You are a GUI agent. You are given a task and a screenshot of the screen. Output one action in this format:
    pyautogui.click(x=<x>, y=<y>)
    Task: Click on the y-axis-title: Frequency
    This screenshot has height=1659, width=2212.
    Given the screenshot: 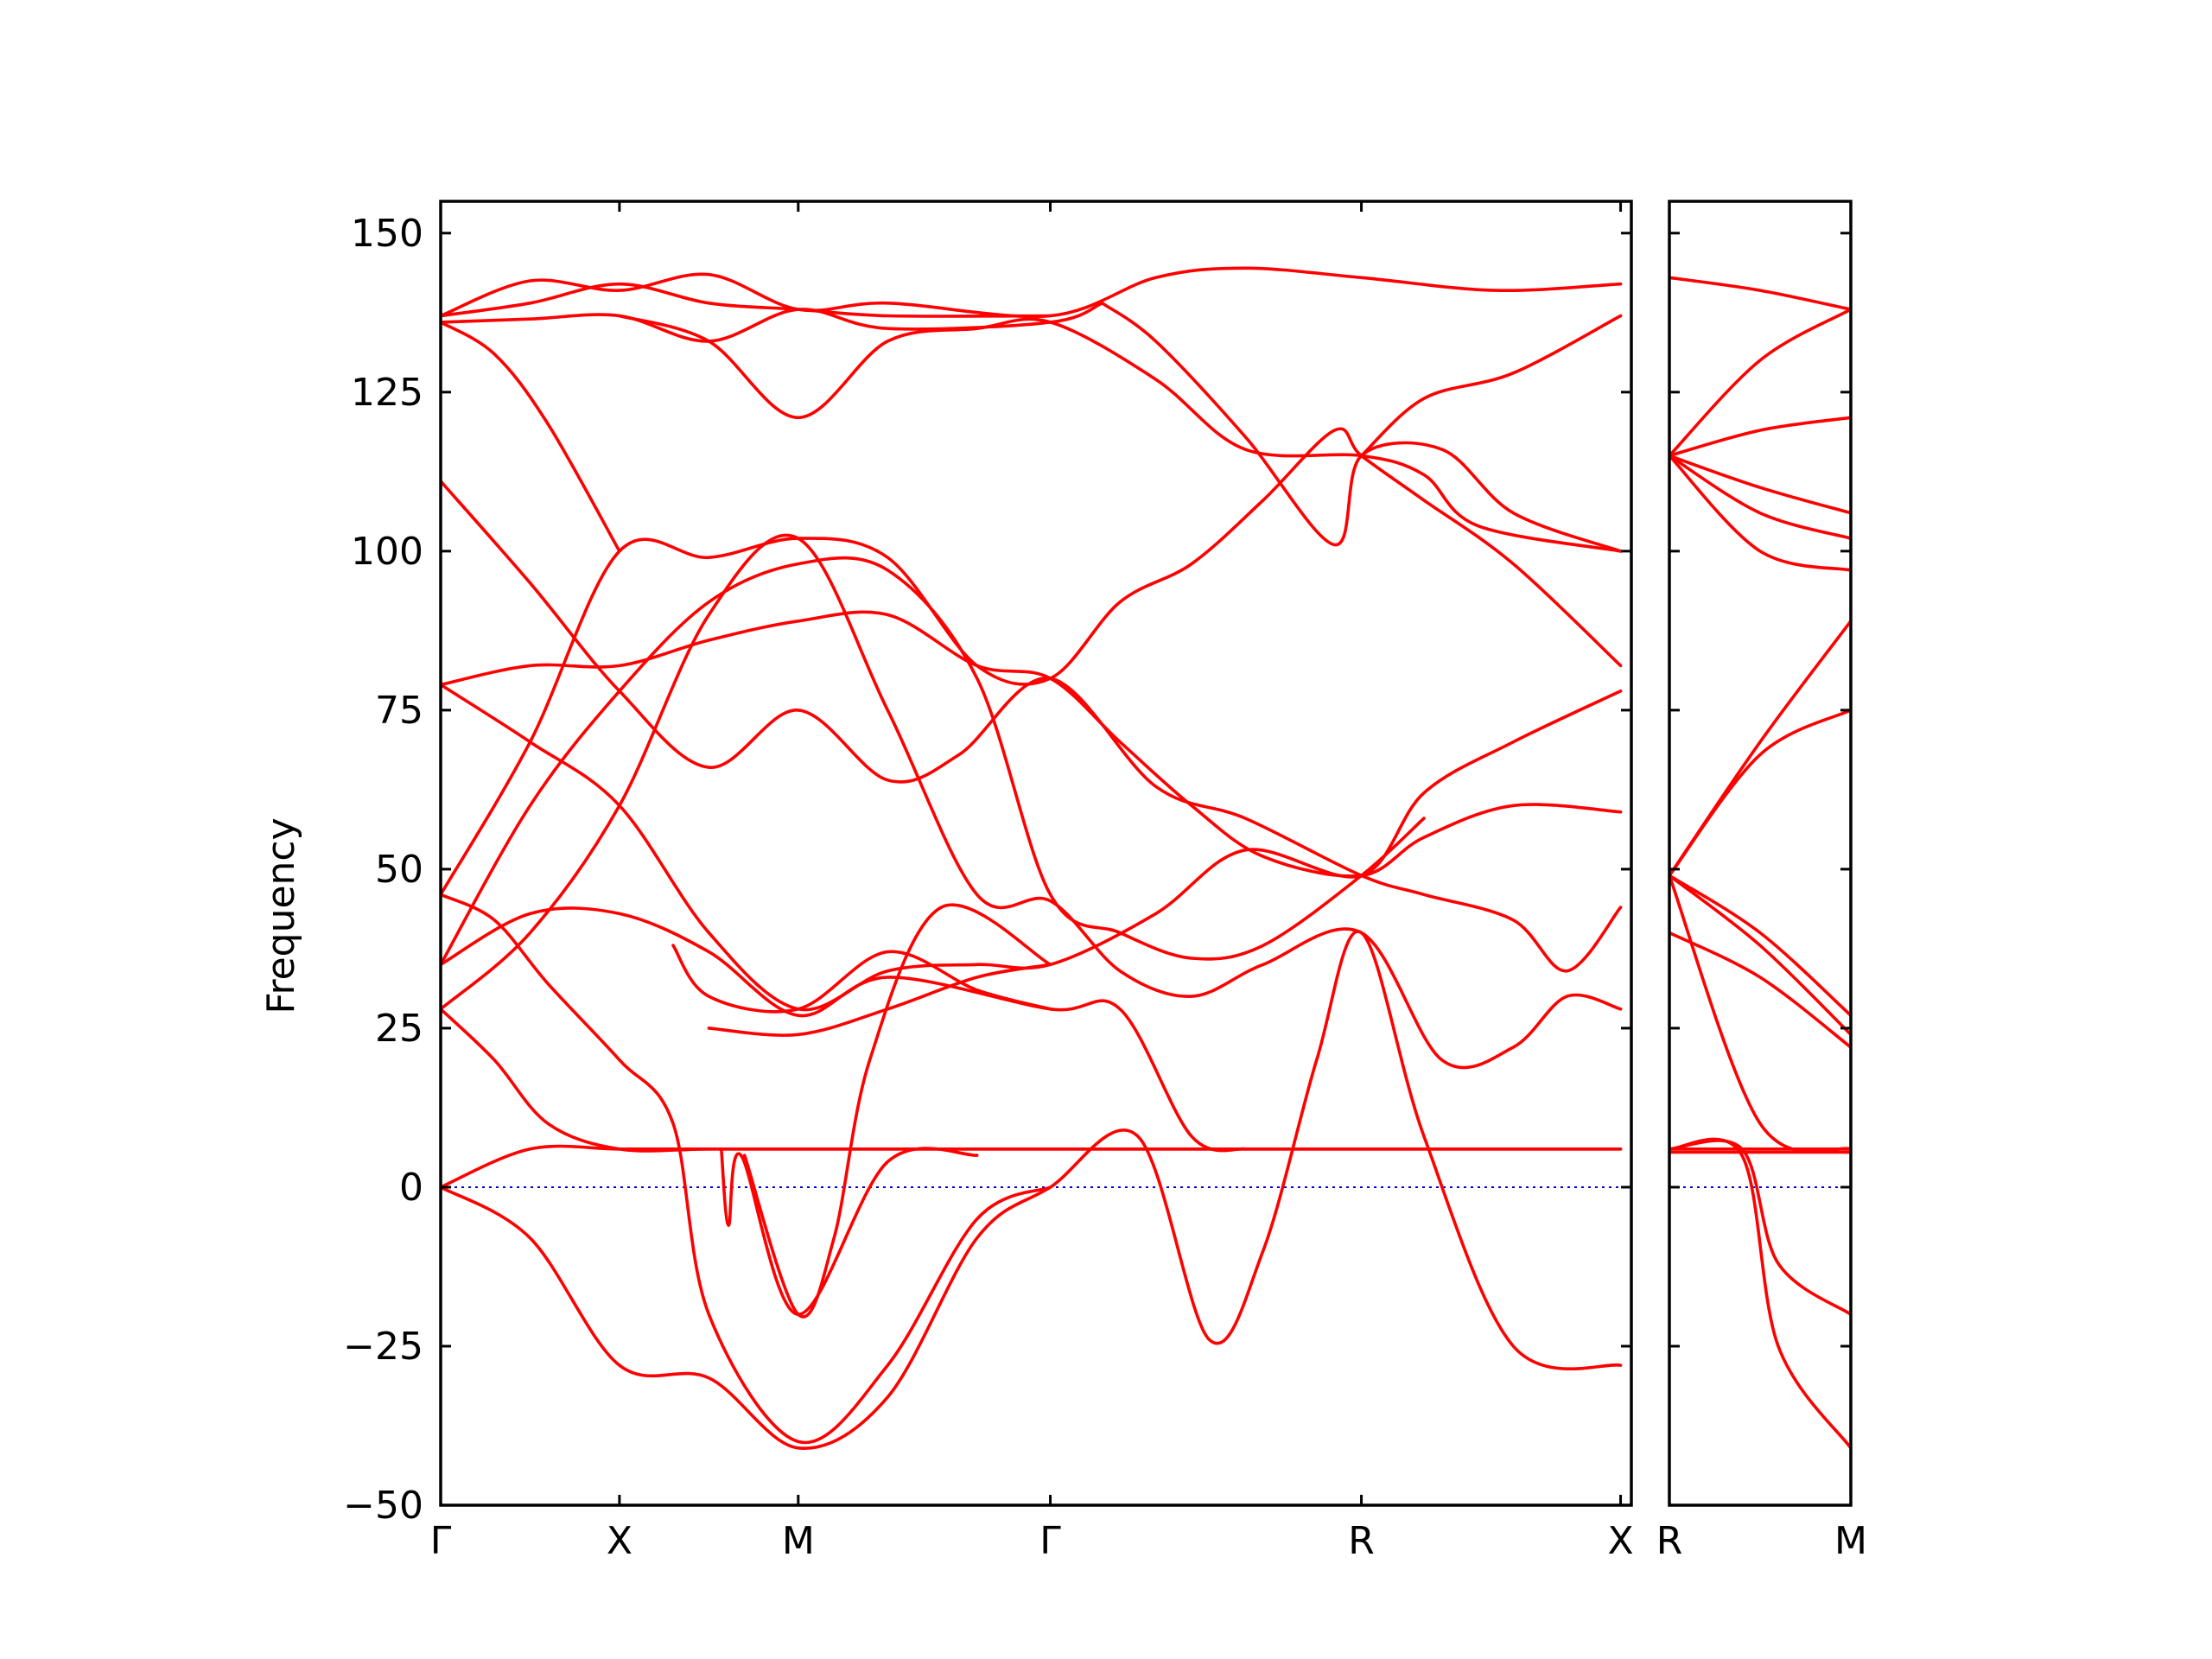 What is the action you would take?
    pyautogui.click(x=281, y=915)
    